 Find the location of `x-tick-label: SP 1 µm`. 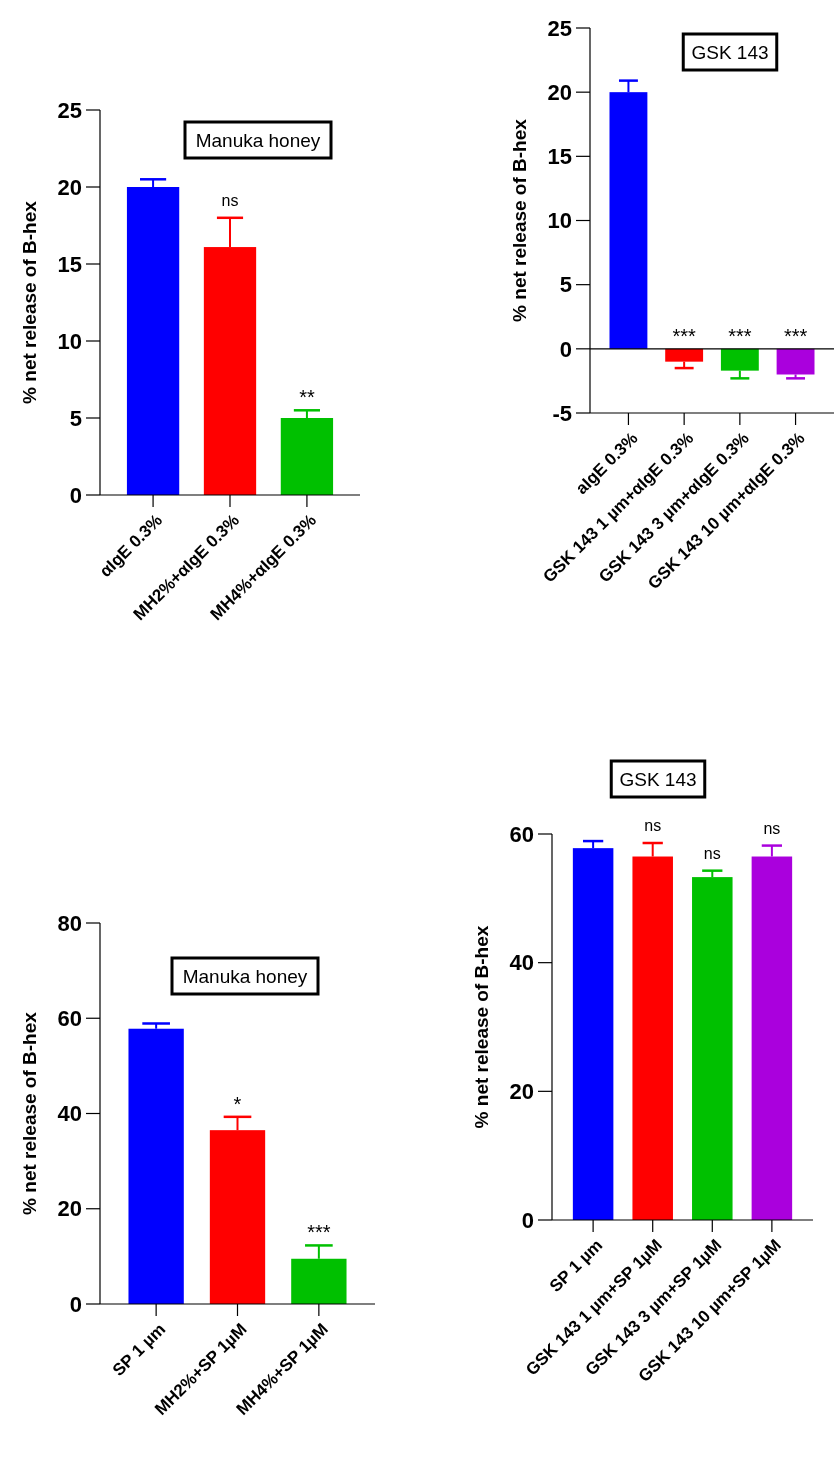

x-tick-label: SP 1 µm is located at coordinates (139, 1349).